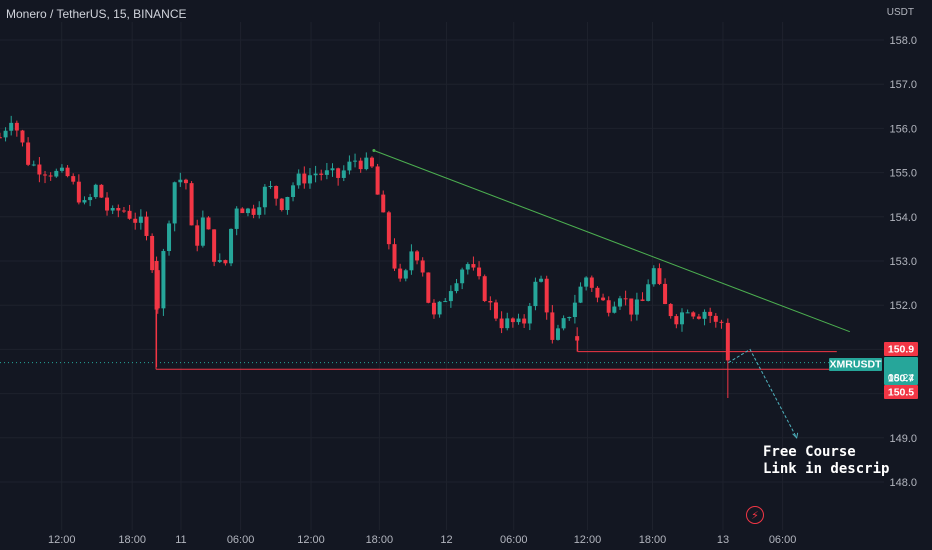  I want to click on x-tick-label: 11, so click(180, 540).